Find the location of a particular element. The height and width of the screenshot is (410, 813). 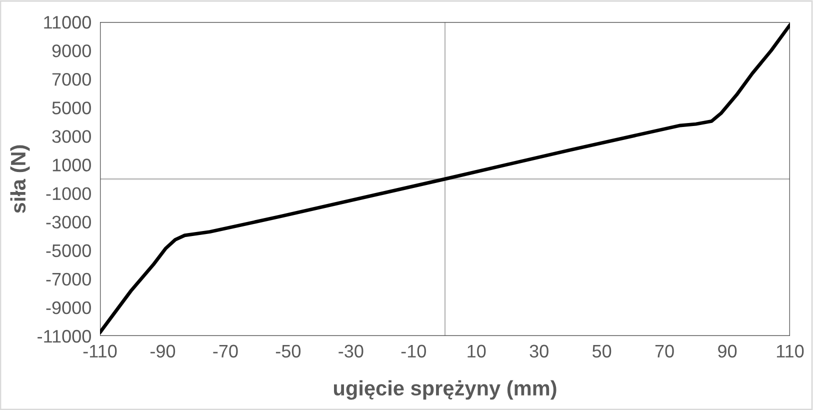

x-tick-label: 30 is located at coordinates (539, 351).